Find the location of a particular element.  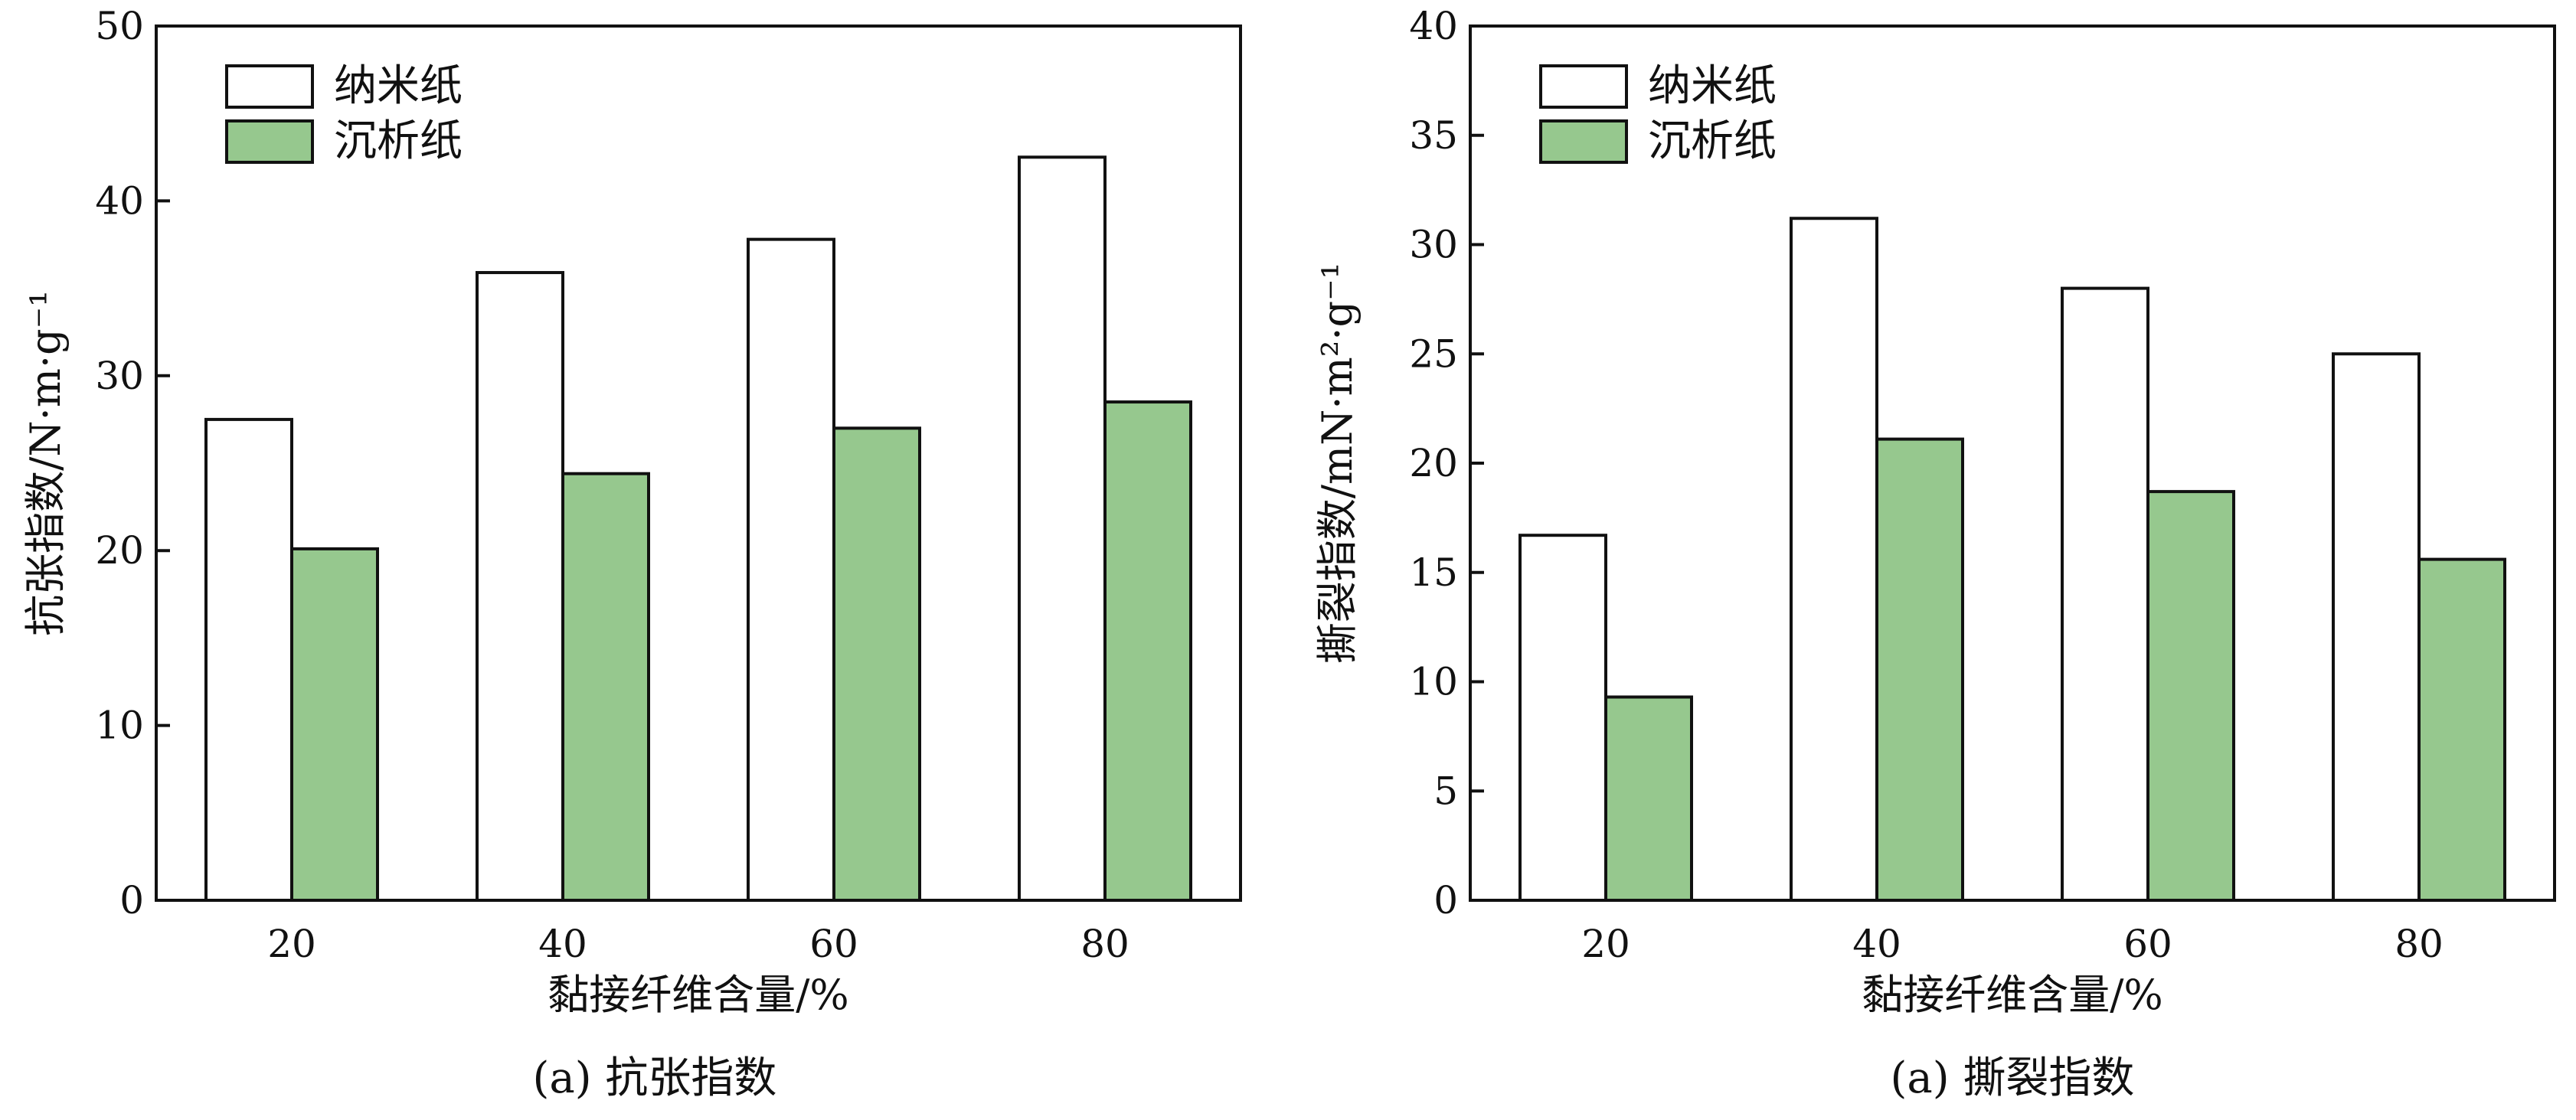

y-axis-ticks: 0 5 10 15 20 25 30 35 40 is located at coordinates (1446, 463).